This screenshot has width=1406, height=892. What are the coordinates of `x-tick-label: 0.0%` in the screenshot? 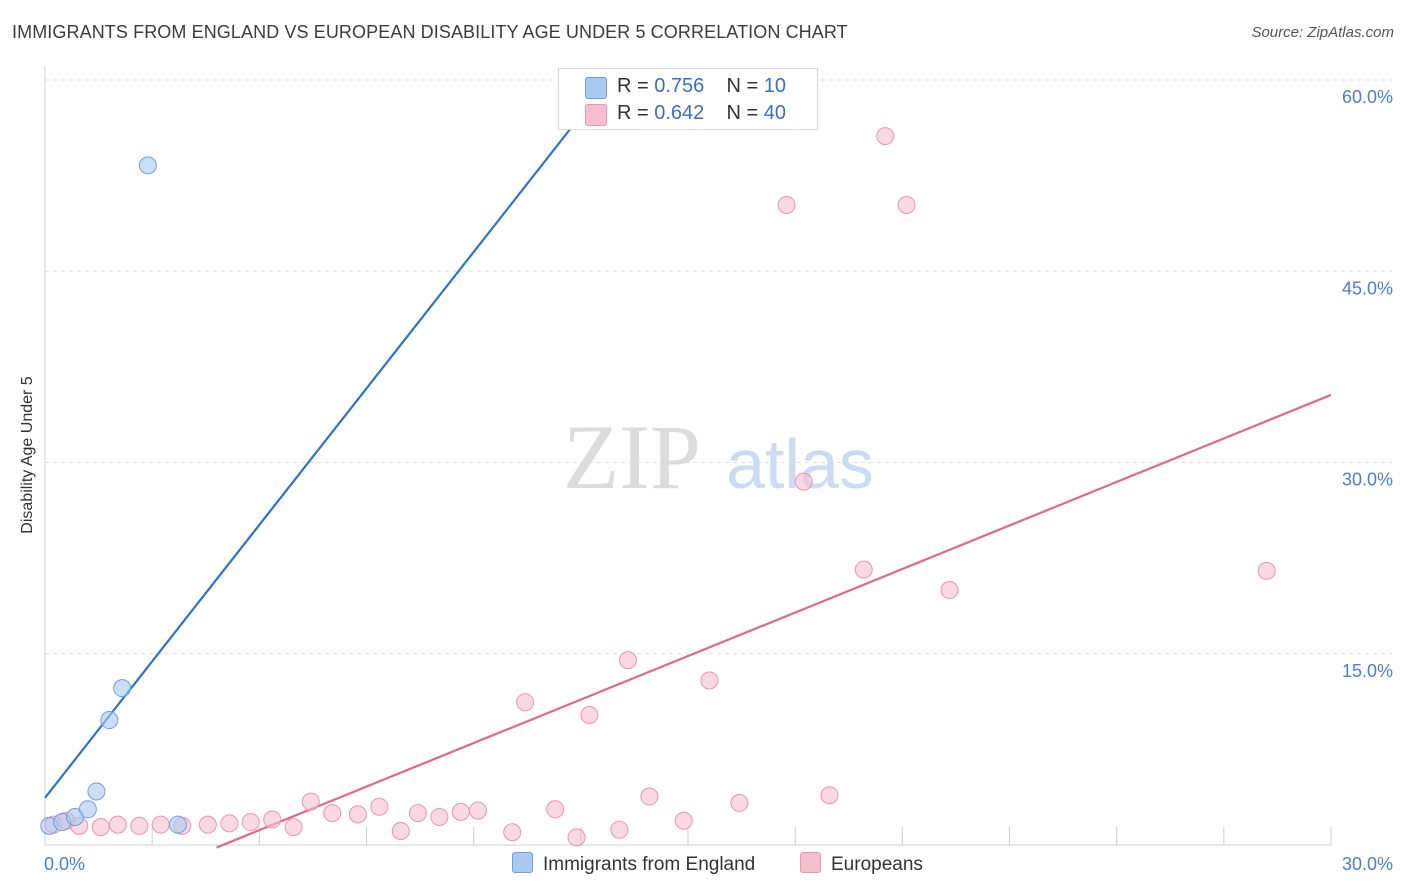 It's located at (64, 864).